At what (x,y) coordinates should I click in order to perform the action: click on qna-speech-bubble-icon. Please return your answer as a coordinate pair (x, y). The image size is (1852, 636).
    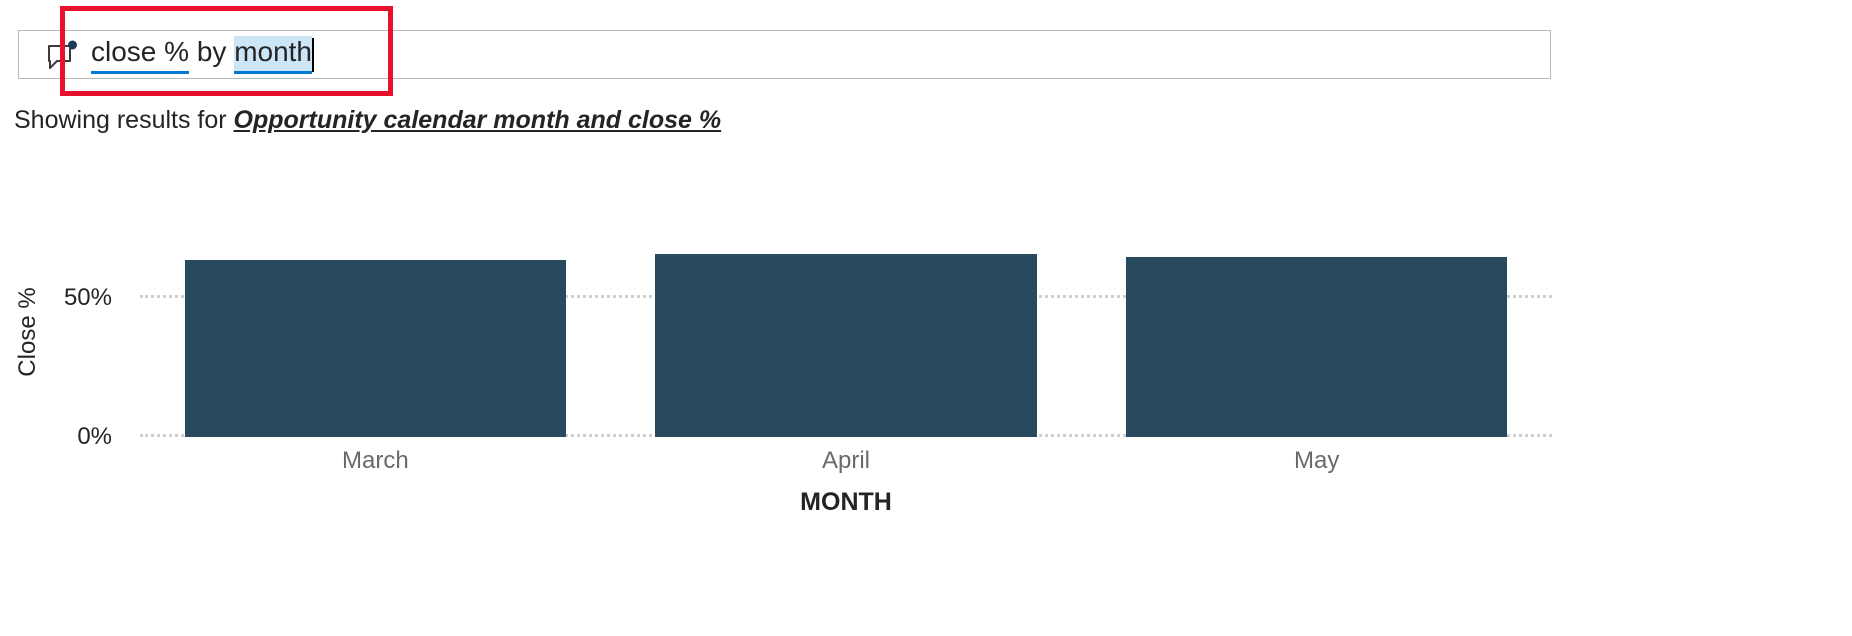
    Looking at the image, I should click on (61, 55).